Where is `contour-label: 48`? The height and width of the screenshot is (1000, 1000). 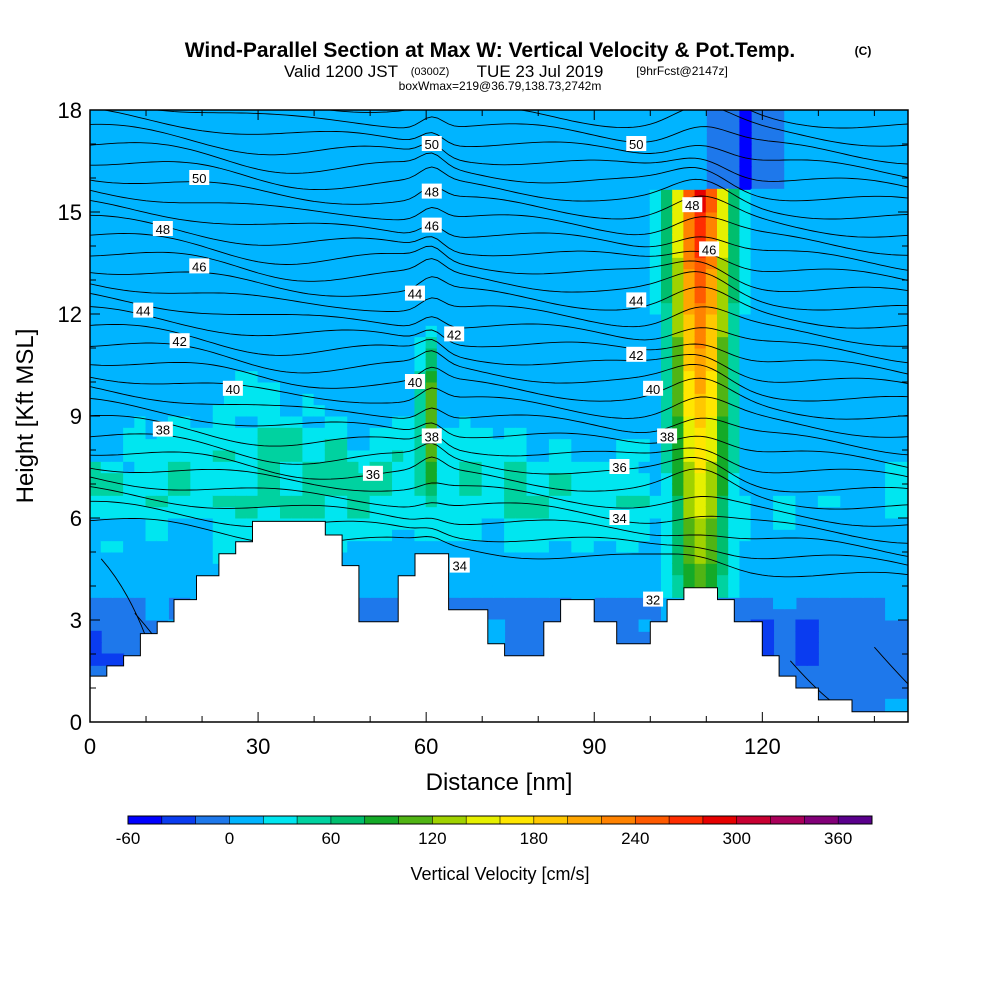
contour-label: 48 is located at coordinates (162, 229).